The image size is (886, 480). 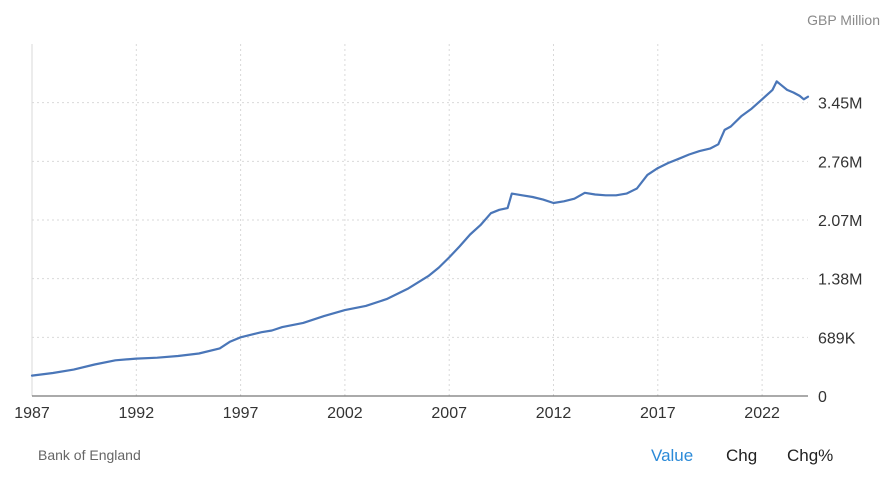 What do you see at coordinates (137, 413) in the screenshot?
I see `x-tick-label: 1992` at bounding box center [137, 413].